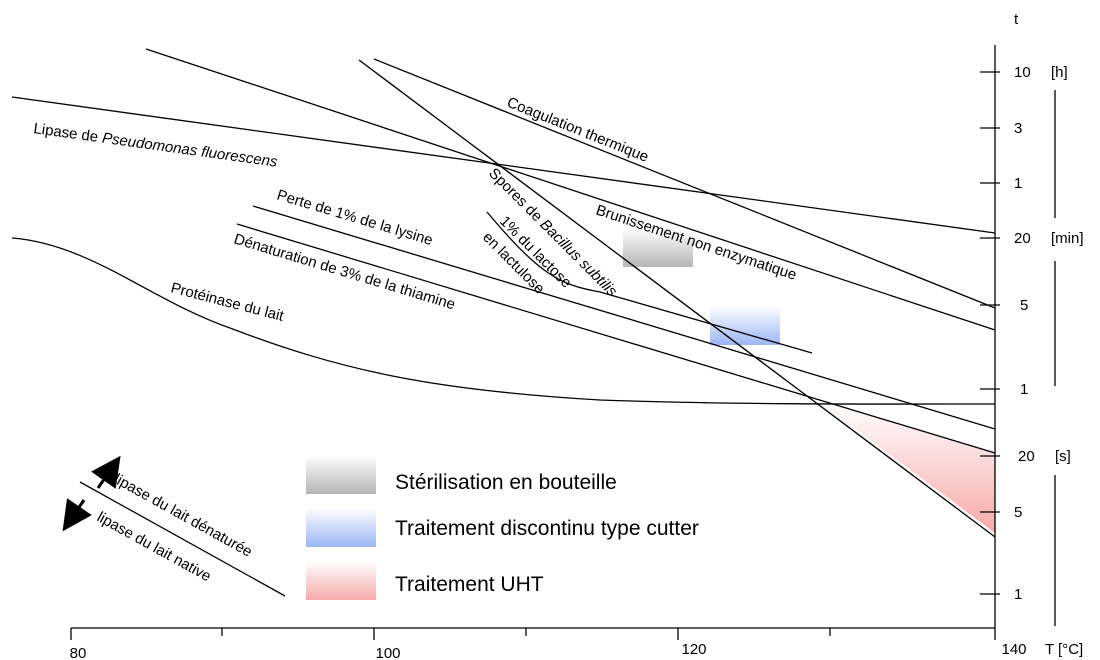 The image size is (1100, 660). I want to click on legend-label-cutter: Traitement discontinu type cutter, so click(547, 528).